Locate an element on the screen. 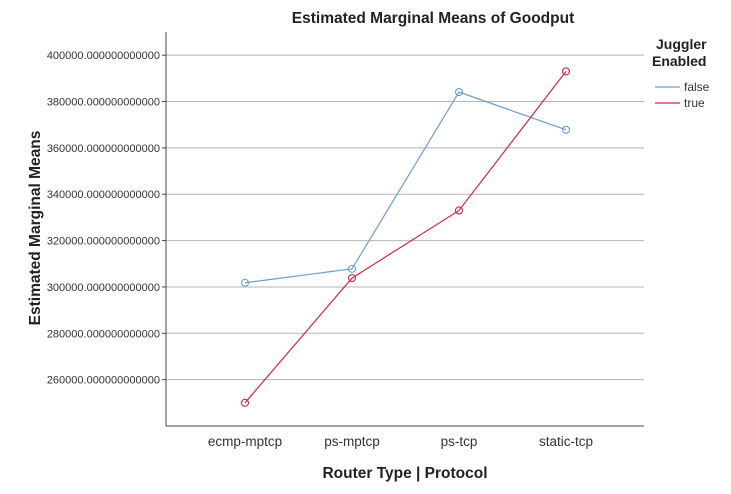  legend-title-line-1: Juggler is located at coordinates (681, 44).